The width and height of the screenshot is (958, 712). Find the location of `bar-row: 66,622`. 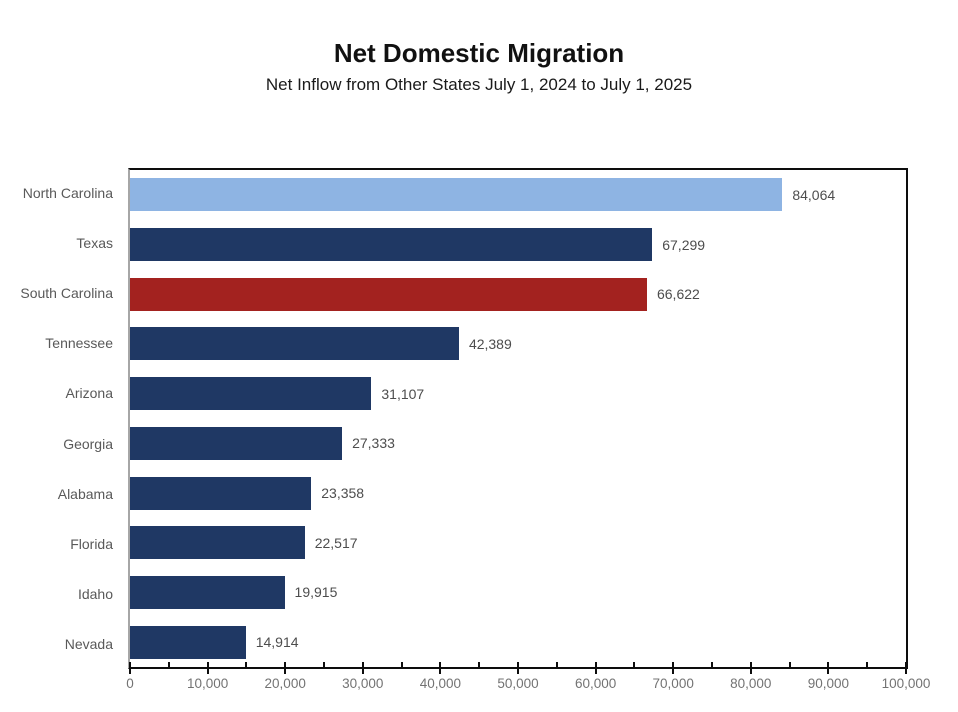

bar-row: 66,622 is located at coordinates (518, 294).